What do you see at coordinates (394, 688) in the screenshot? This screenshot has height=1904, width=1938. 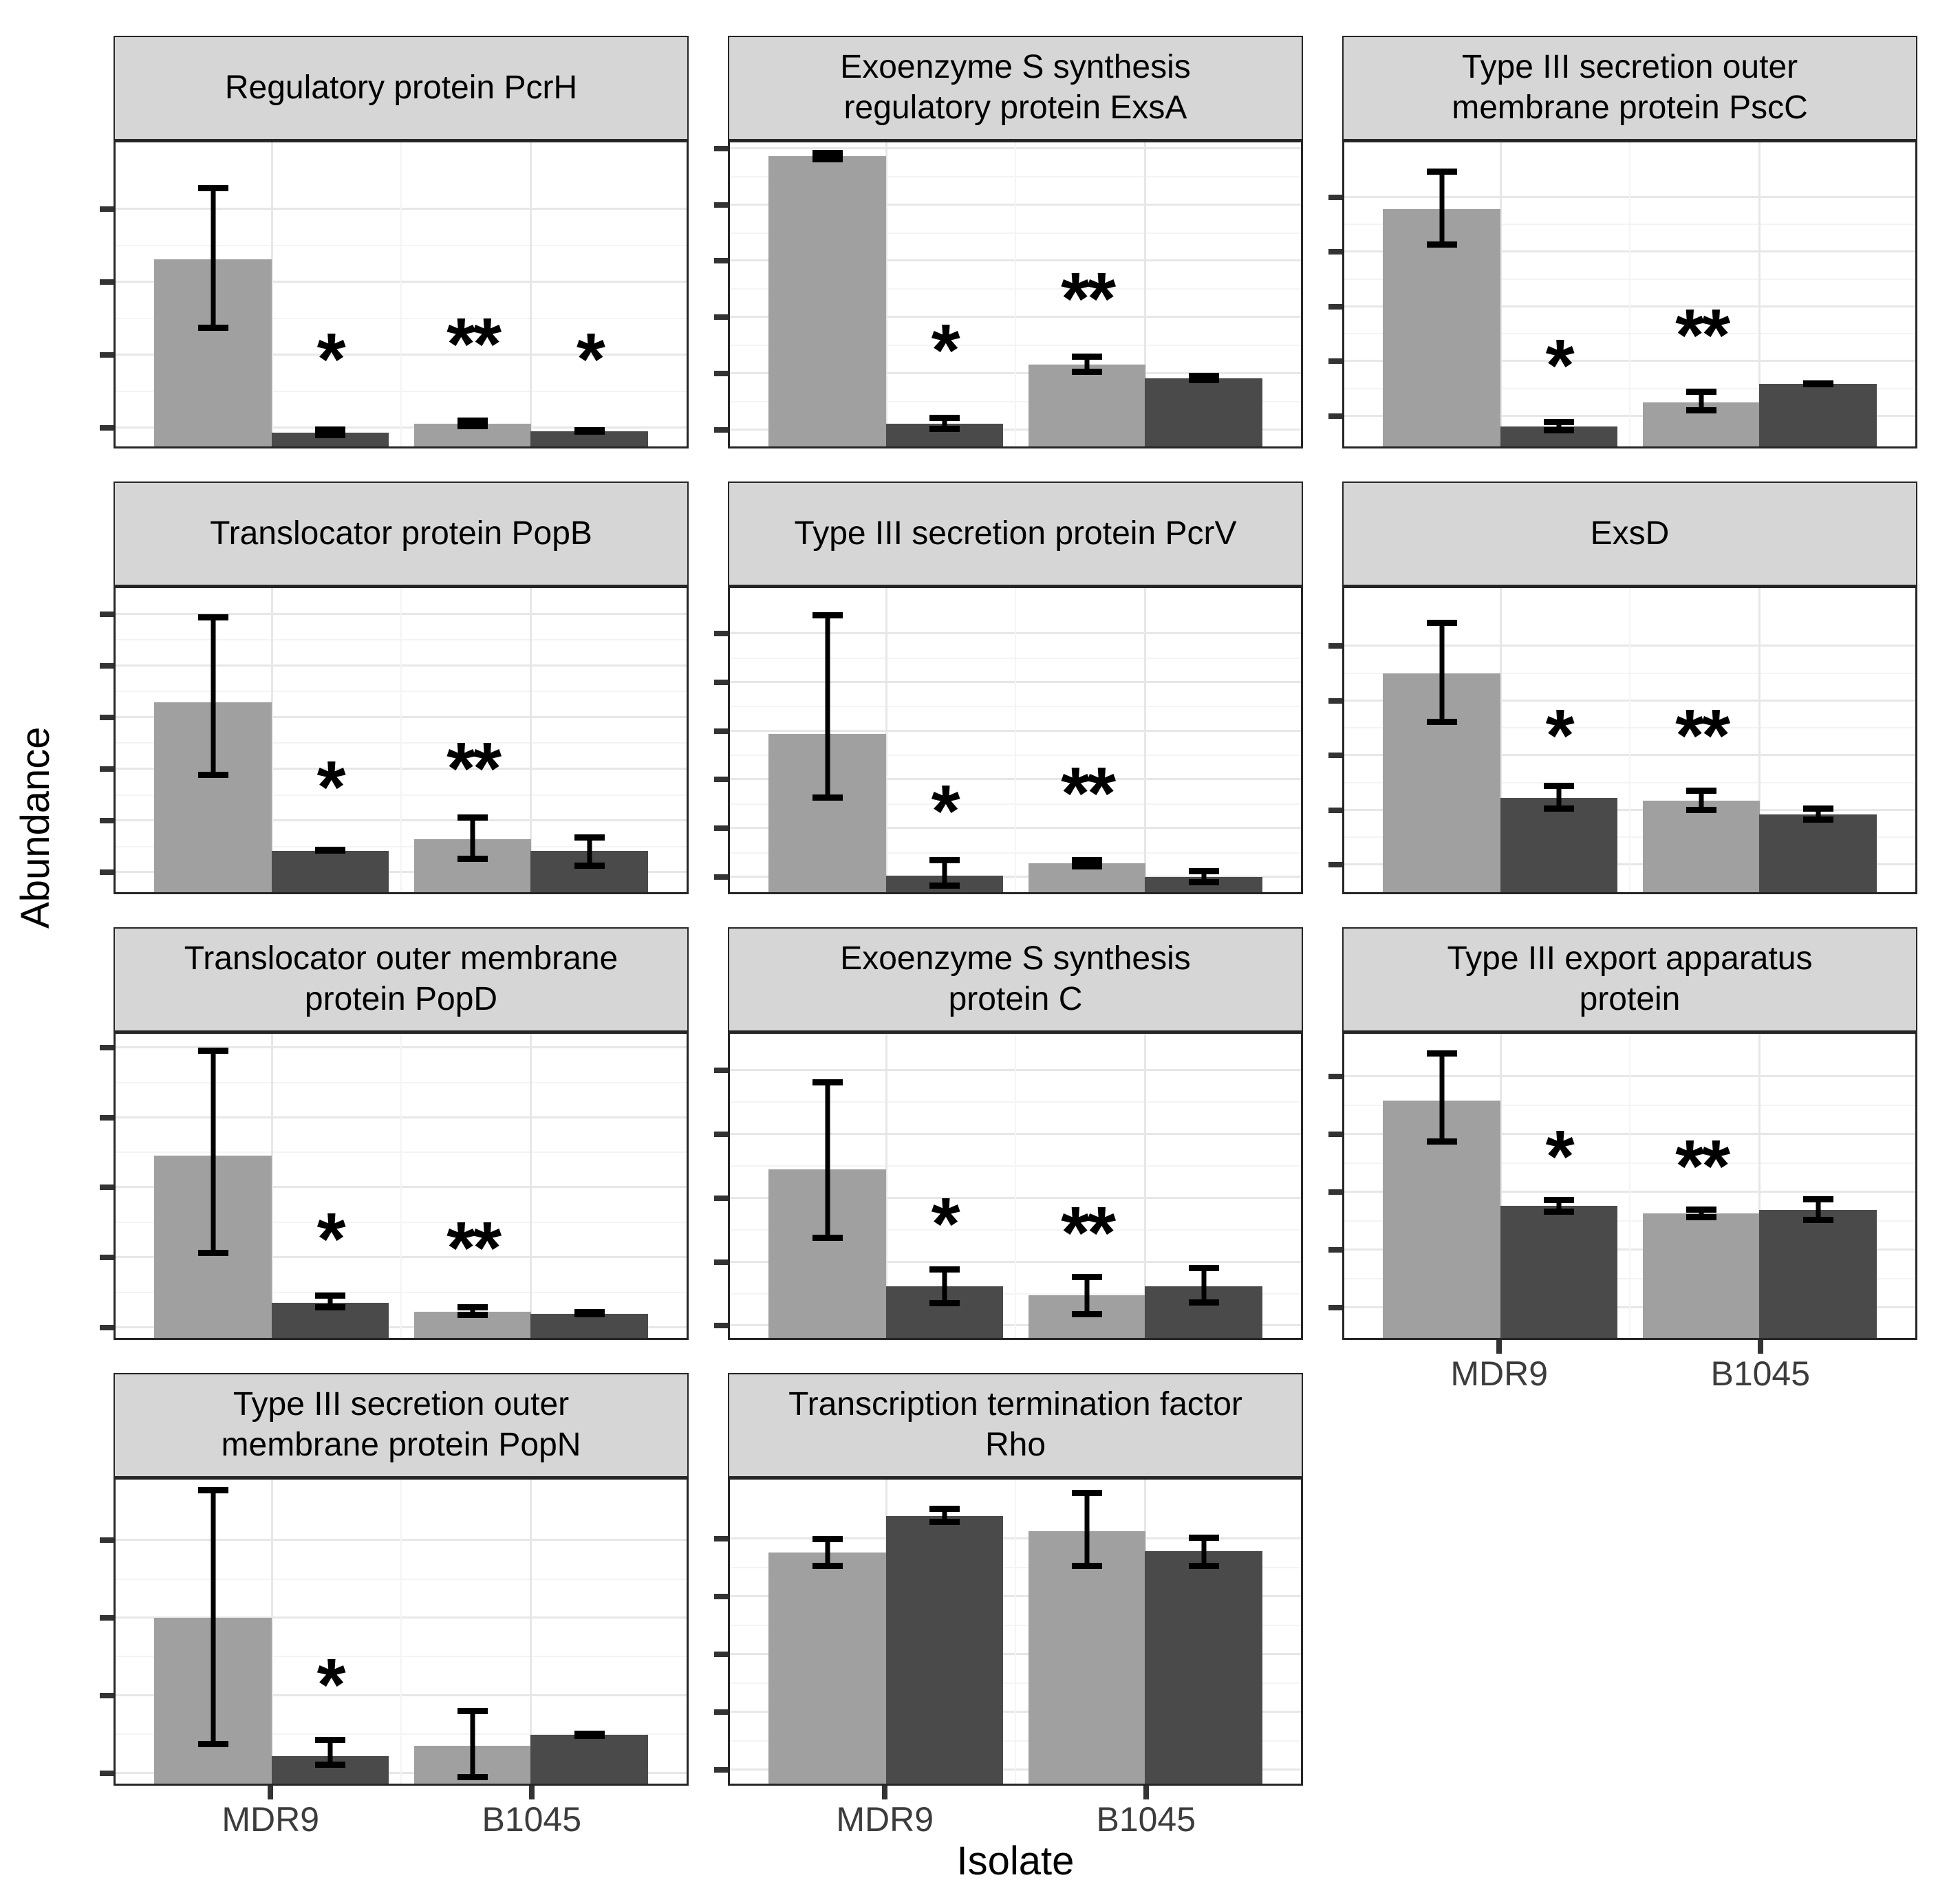 I see `facet-panel: Translocator protein PopB * **` at bounding box center [394, 688].